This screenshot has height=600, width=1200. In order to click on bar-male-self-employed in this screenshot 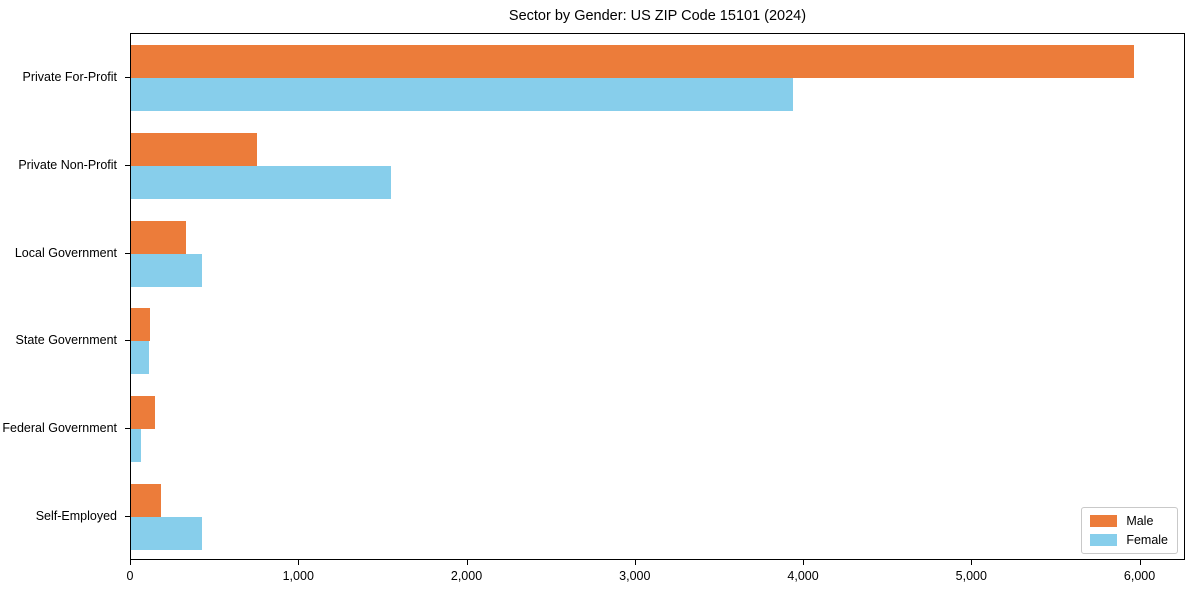, I will do `click(146, 501)`.